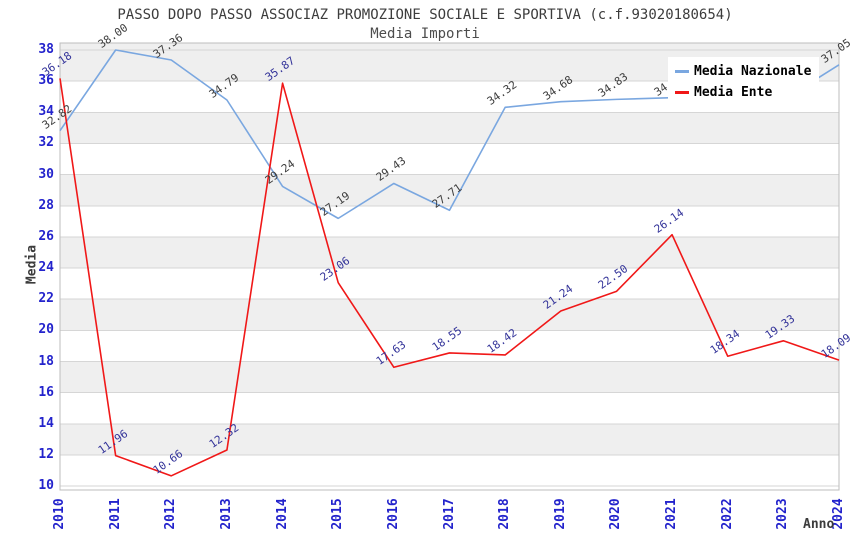 The height and width of the screenshot is (550, 850). Describe the element at coordinates (393, 514) in the screenshot. I see `x-tick-label: 2016` at that location.